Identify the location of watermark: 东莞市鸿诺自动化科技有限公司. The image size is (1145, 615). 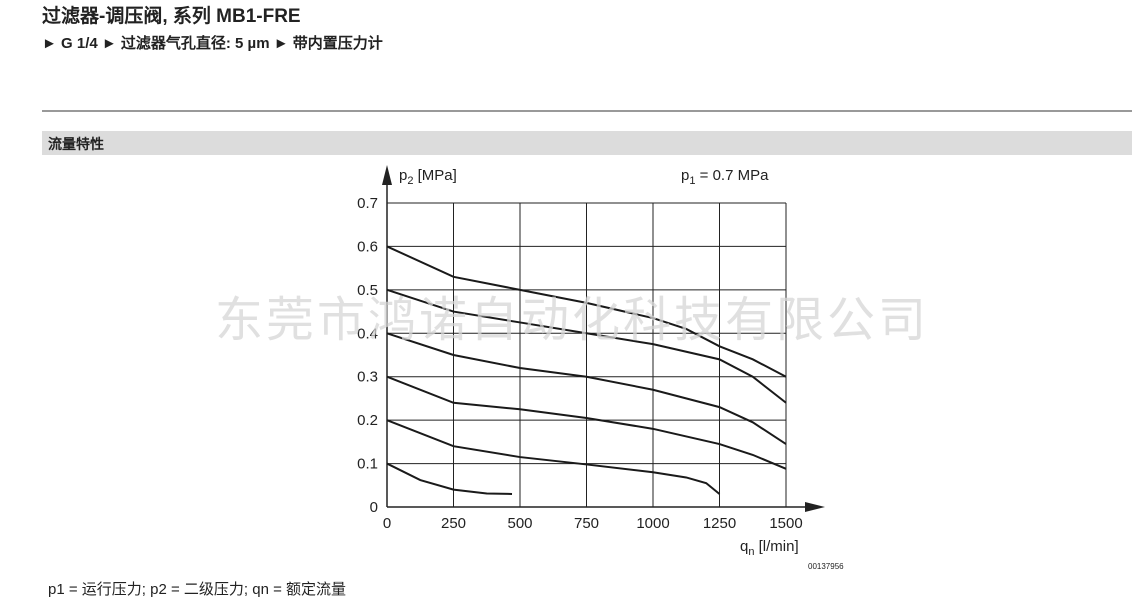
(572, 320).